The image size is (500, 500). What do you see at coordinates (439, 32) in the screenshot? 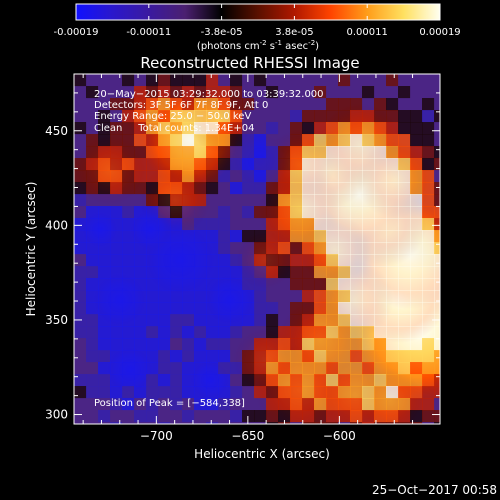
I see `colorbar-tick-label: 0.00019` at bounding box center [439, 32].